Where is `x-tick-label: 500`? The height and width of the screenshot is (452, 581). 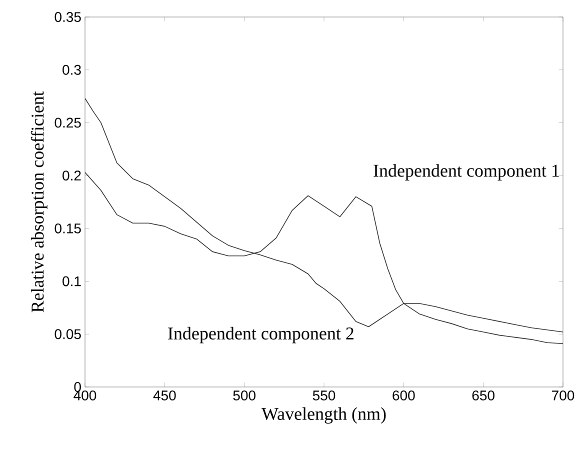 x-tick-label: 500 is located at coordinates (244, 395).